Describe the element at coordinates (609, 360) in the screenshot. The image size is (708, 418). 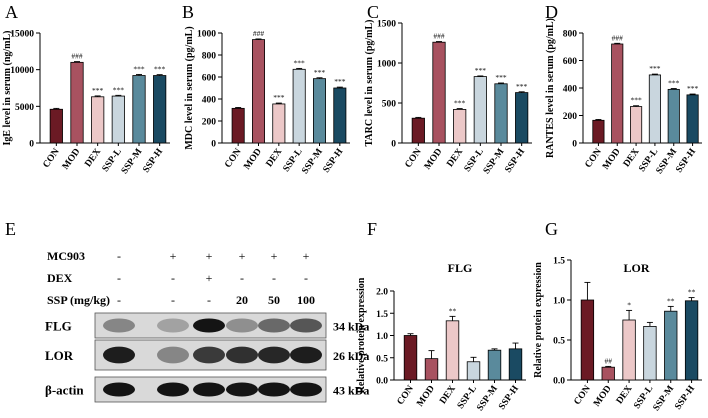
I see `significance-label: ##` at that location.